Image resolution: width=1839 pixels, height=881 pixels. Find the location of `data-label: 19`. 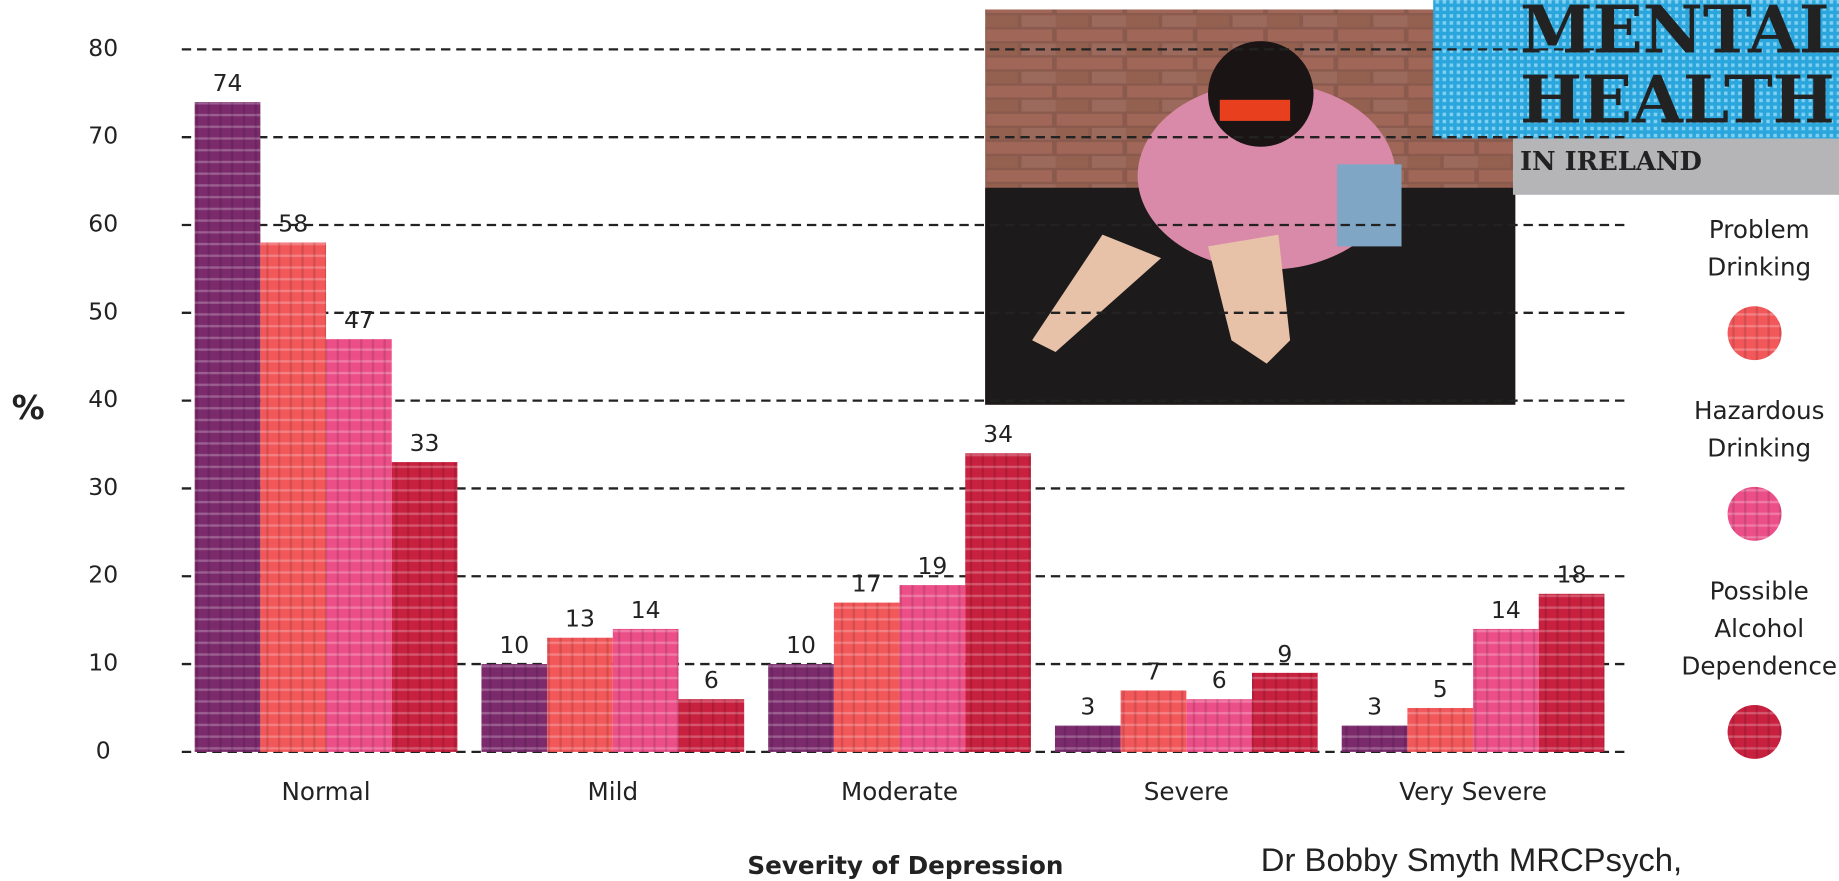

data-label: 19 is located at coordinates (932, 566).